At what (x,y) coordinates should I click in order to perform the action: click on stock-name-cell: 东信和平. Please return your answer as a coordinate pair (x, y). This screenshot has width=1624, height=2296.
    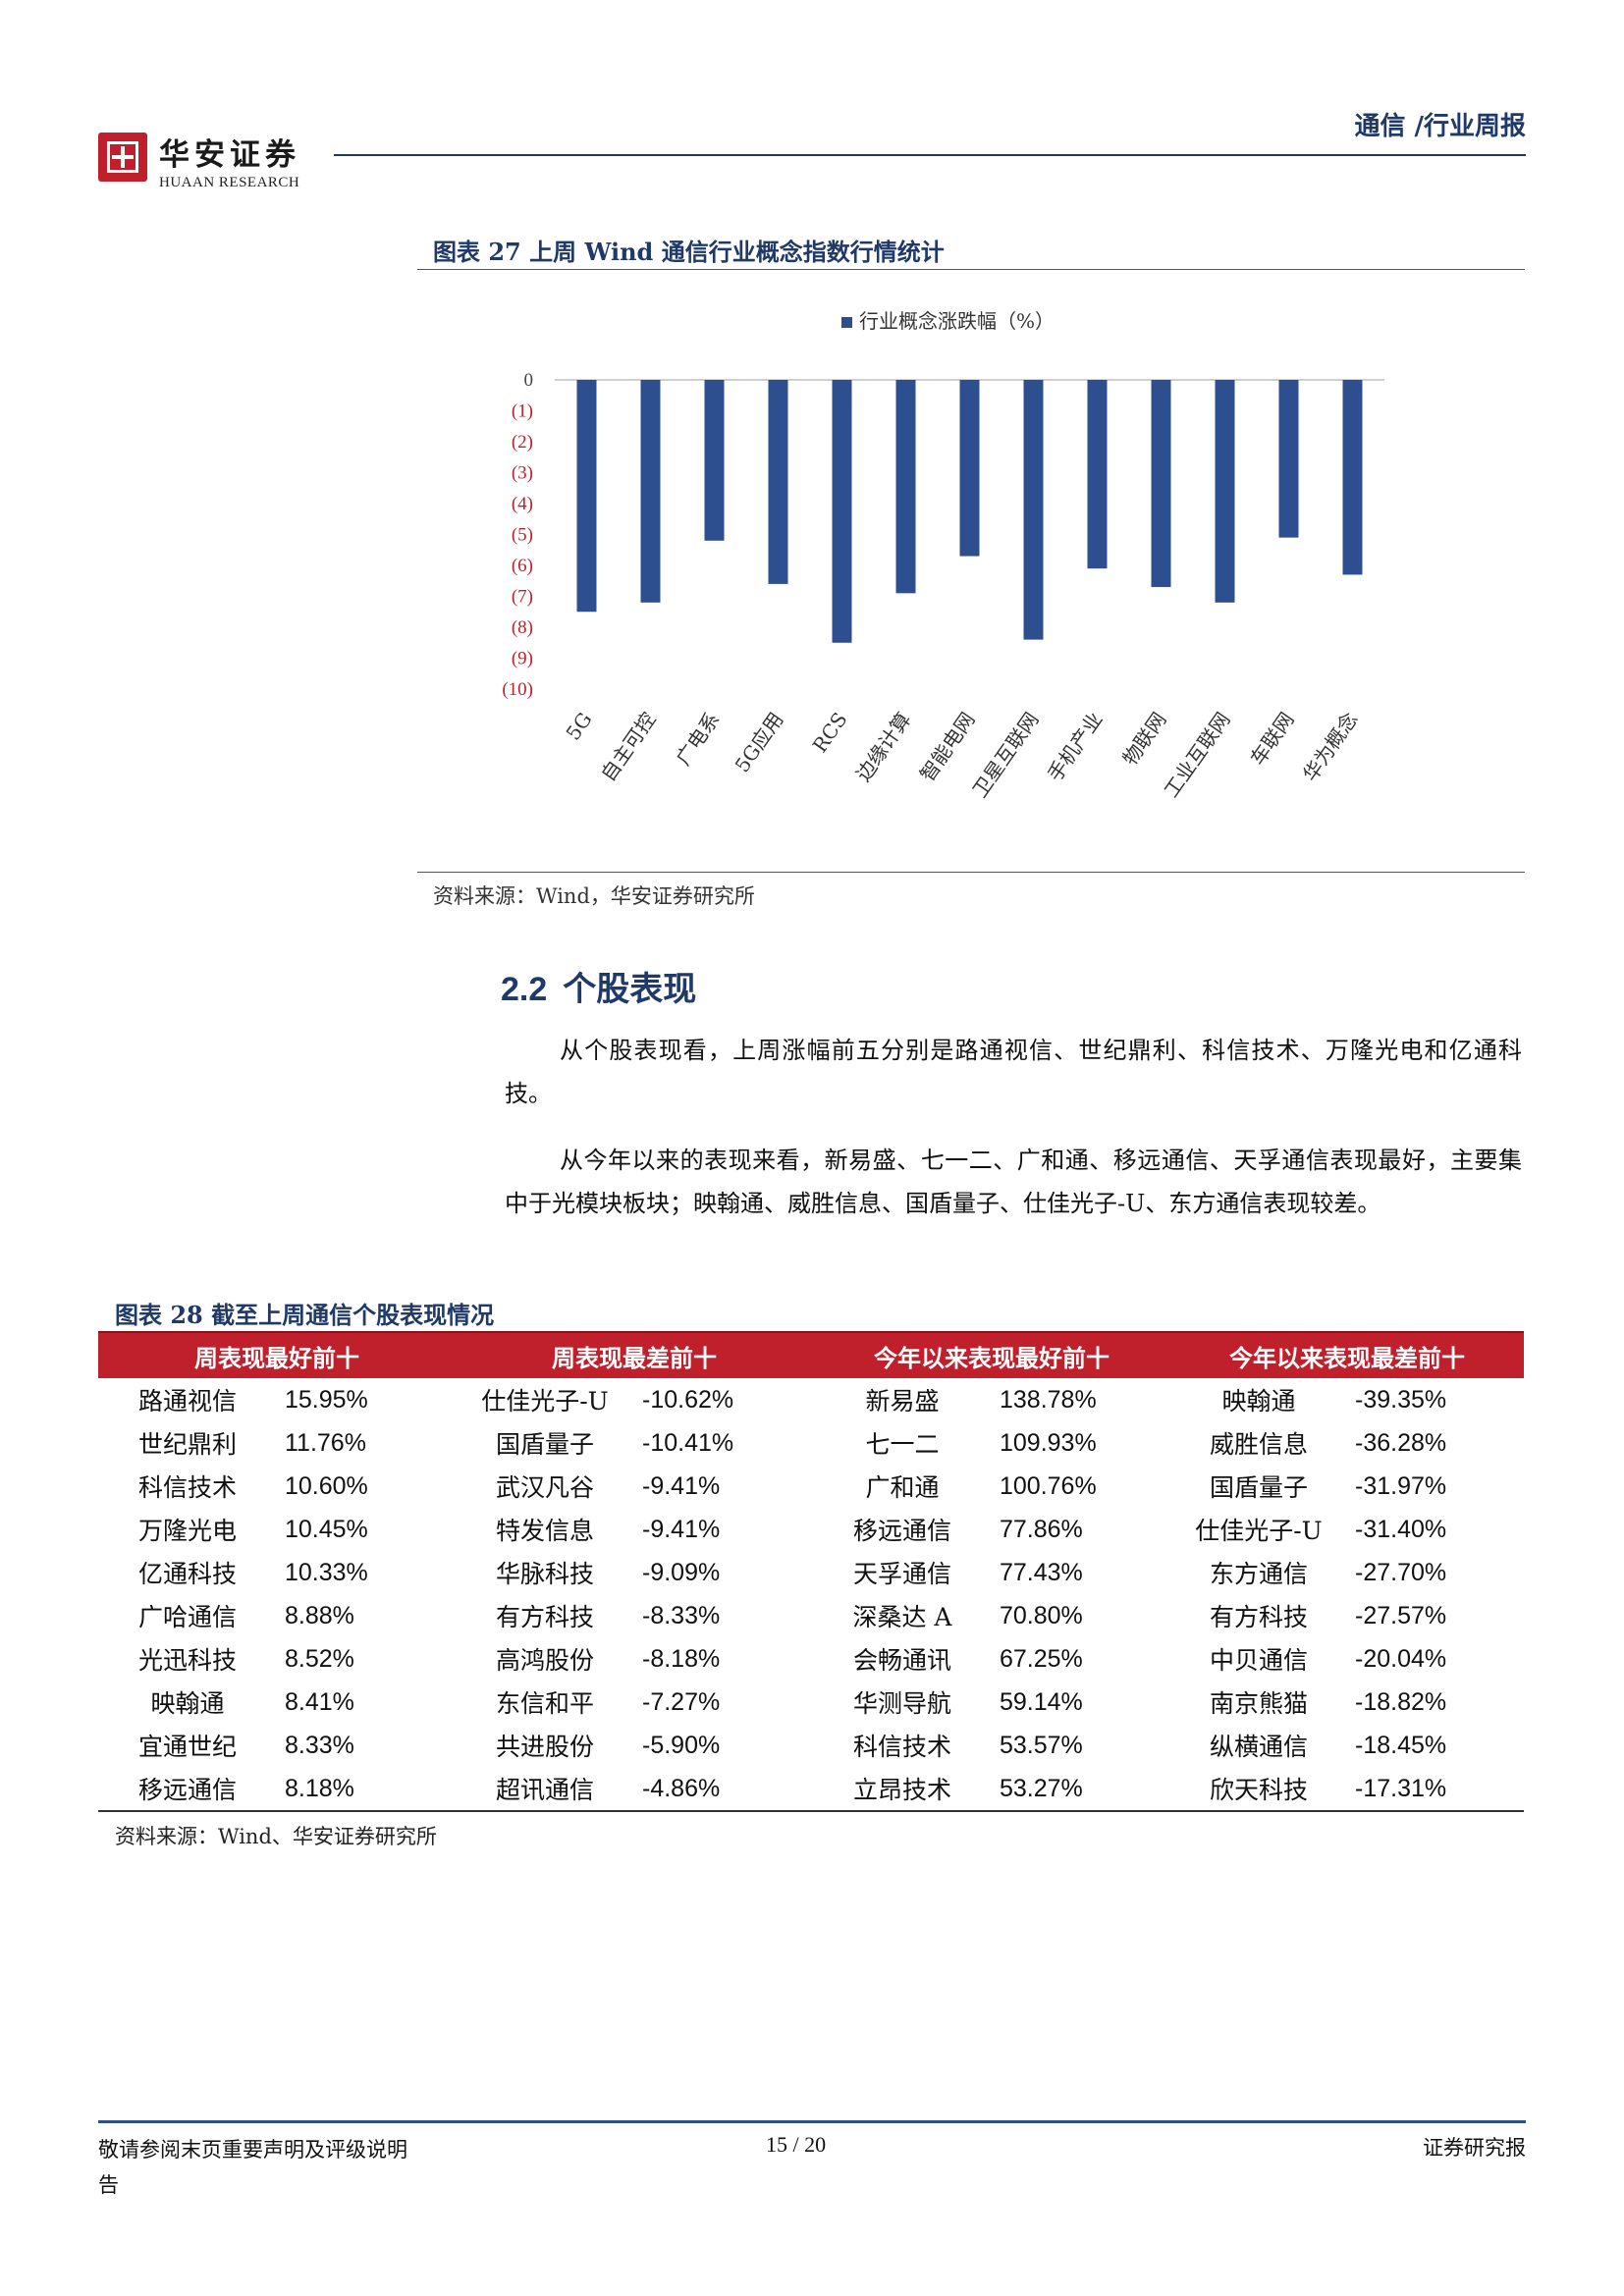
    Looking at the image, I should click on (544, 1703).